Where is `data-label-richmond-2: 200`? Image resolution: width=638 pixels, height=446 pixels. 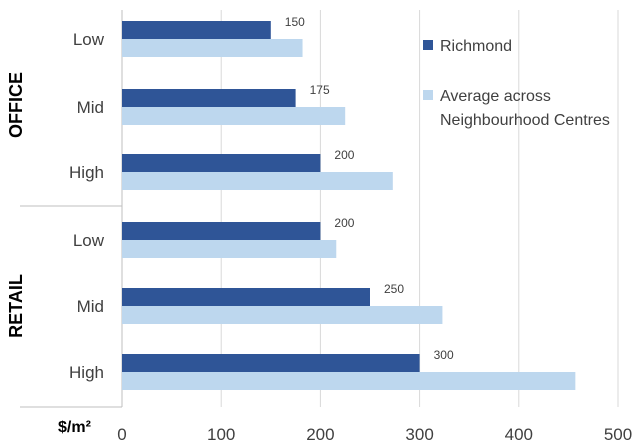
data-label-richmond-2: 200 is located at coordinates (344, 155).